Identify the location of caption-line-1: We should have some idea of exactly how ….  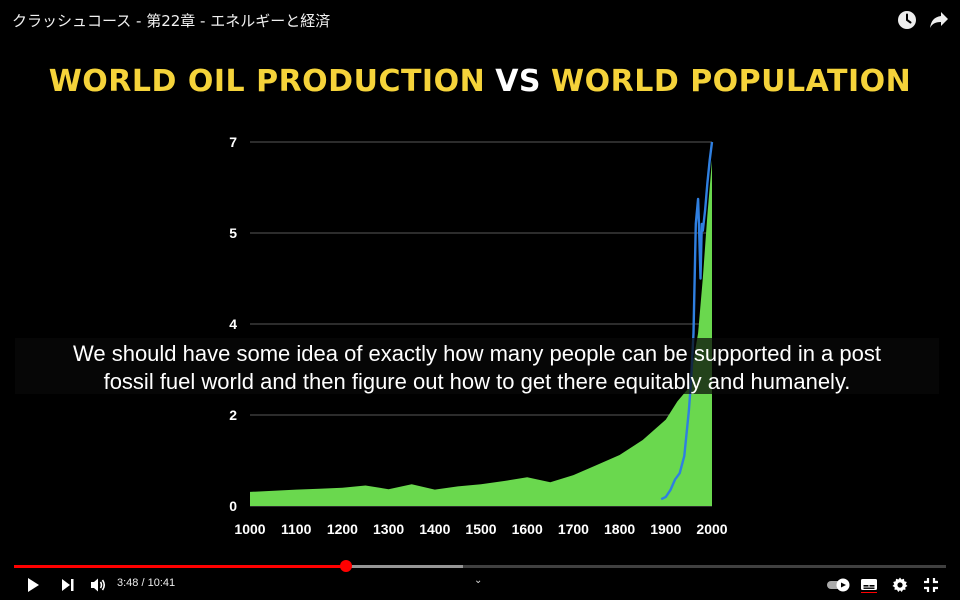
(477, 353).